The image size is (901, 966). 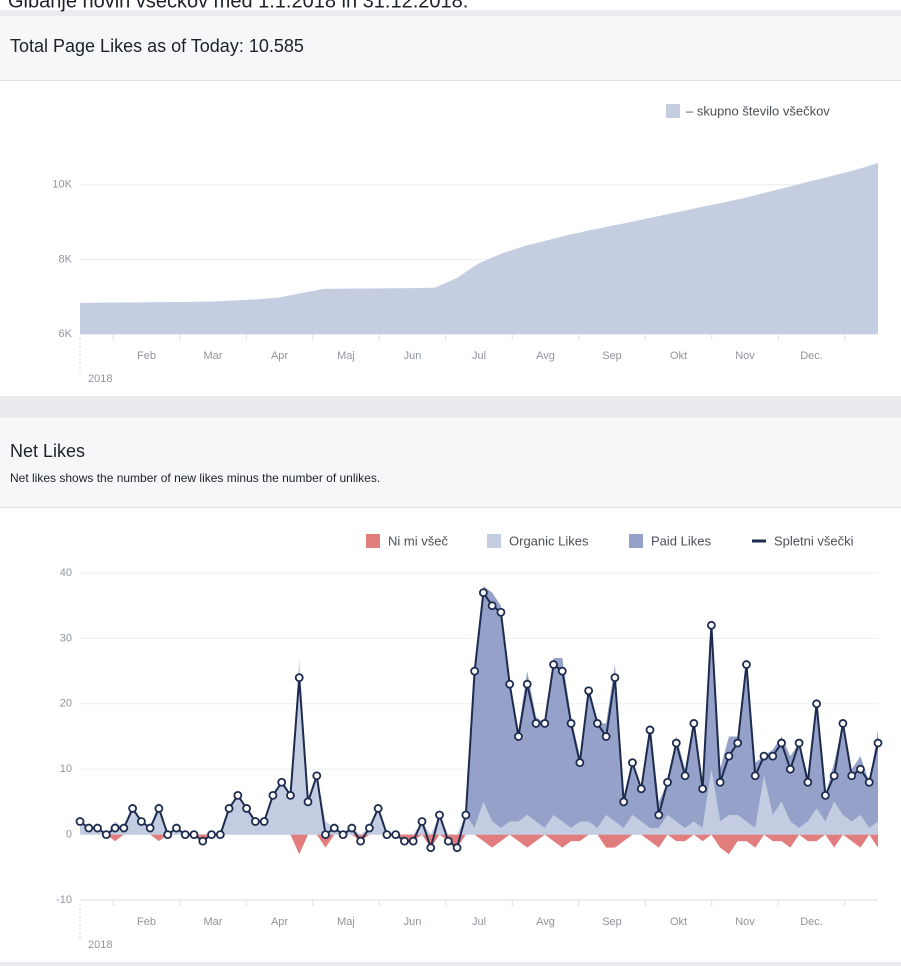 What do you see at coordinates (66, 704) in the screenshot?
I see `y-tick-label: 20` at bounding box center [66, 704].